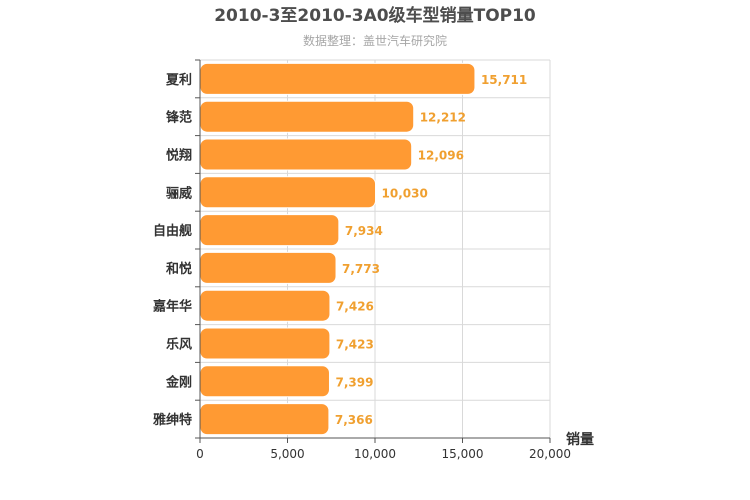 The image size is (750, 500). What do you see at coordinates (179, 156) in the screenshot?
I see `category-label: 悦翔` at bounding box center [179, 156].